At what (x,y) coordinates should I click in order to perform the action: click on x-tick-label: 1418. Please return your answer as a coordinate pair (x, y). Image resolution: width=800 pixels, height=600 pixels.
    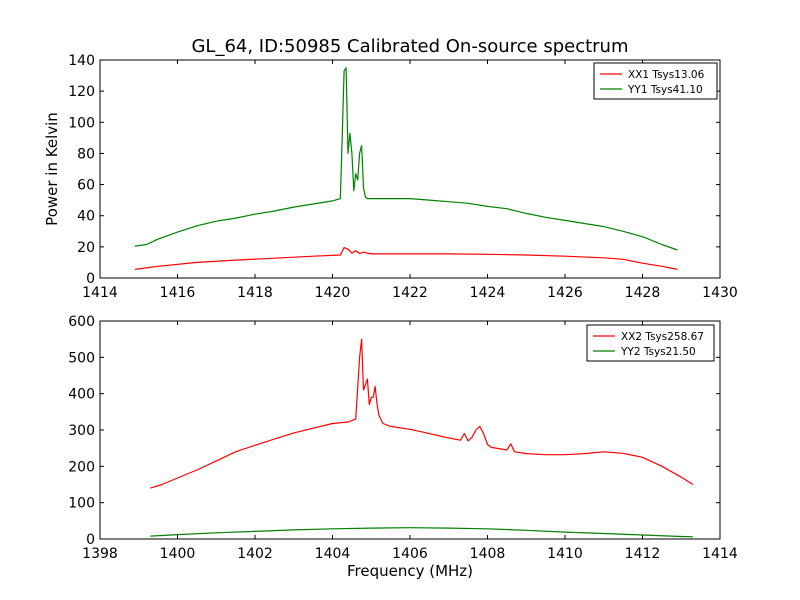
    Looking at the image, I should click on (255, 293).